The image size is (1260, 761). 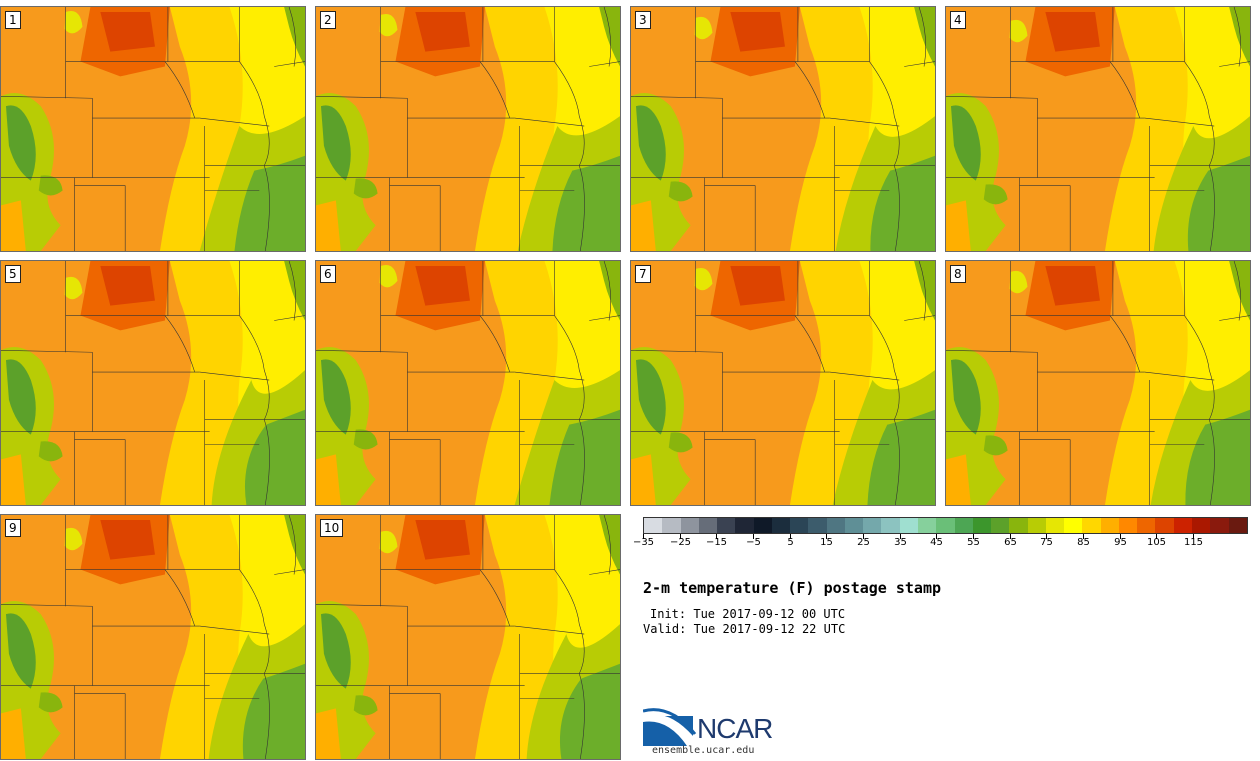 I want to click on colorbar-tick-label: 25, so click(x=863, y=542).